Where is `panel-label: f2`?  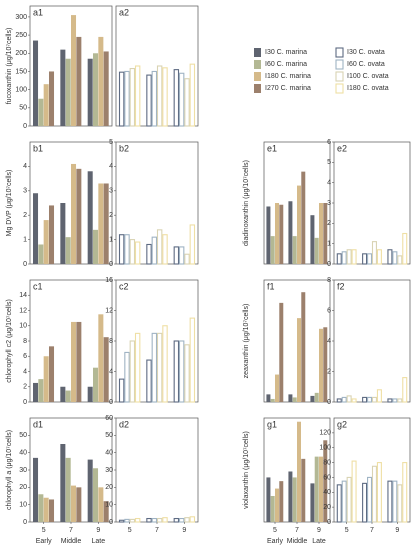 panel-label: f2 is located at coordinates (341, 286).